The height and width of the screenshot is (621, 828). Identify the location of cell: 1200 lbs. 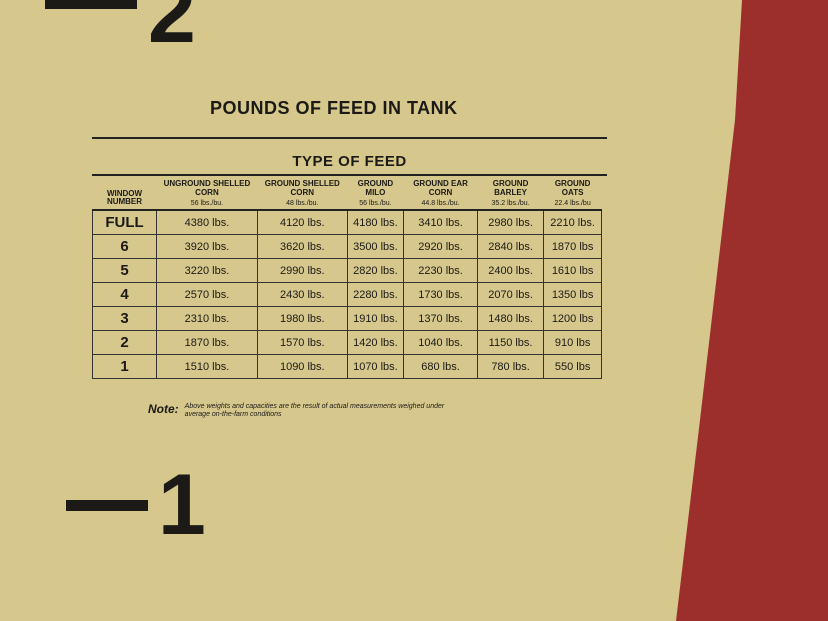
(572, 319).